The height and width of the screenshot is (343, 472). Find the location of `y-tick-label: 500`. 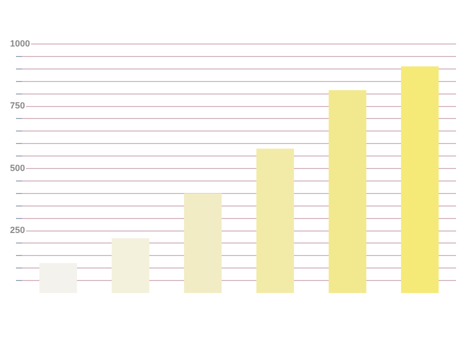

y-tick-label: 500 is located at coordinates (18, 167).